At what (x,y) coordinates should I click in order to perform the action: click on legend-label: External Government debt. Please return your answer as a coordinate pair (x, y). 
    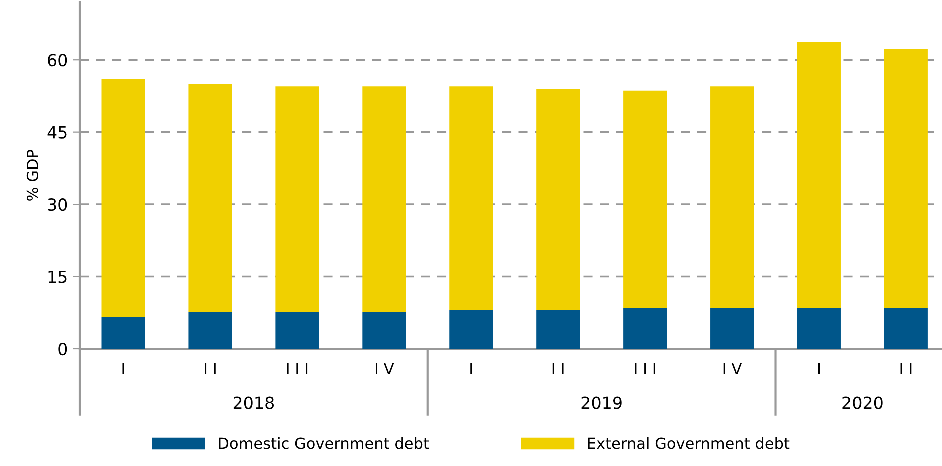
    Looking at the image, I should click on (689, 443).